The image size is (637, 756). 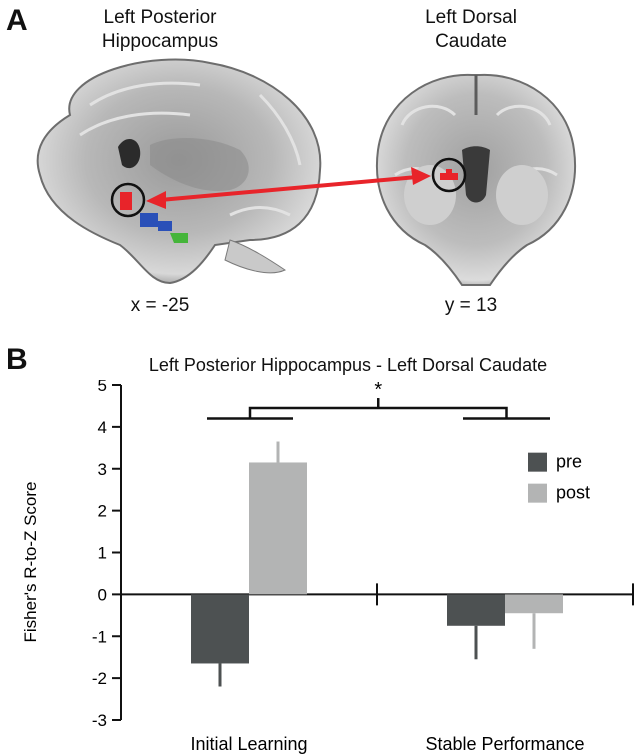 What do you see at coordinates (471, 17) in the screenshot?
I see `caudate-title-line1: Left Dorsal` at bounding box center [471, 17].